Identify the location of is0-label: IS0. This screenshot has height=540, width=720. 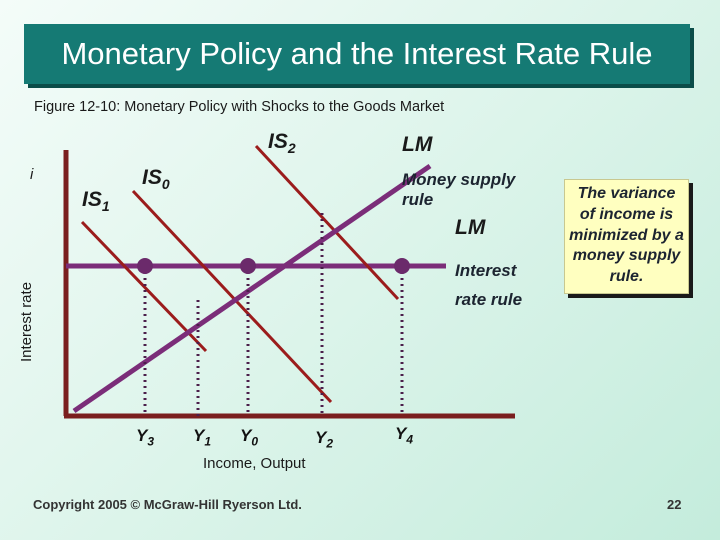
(156, 179).